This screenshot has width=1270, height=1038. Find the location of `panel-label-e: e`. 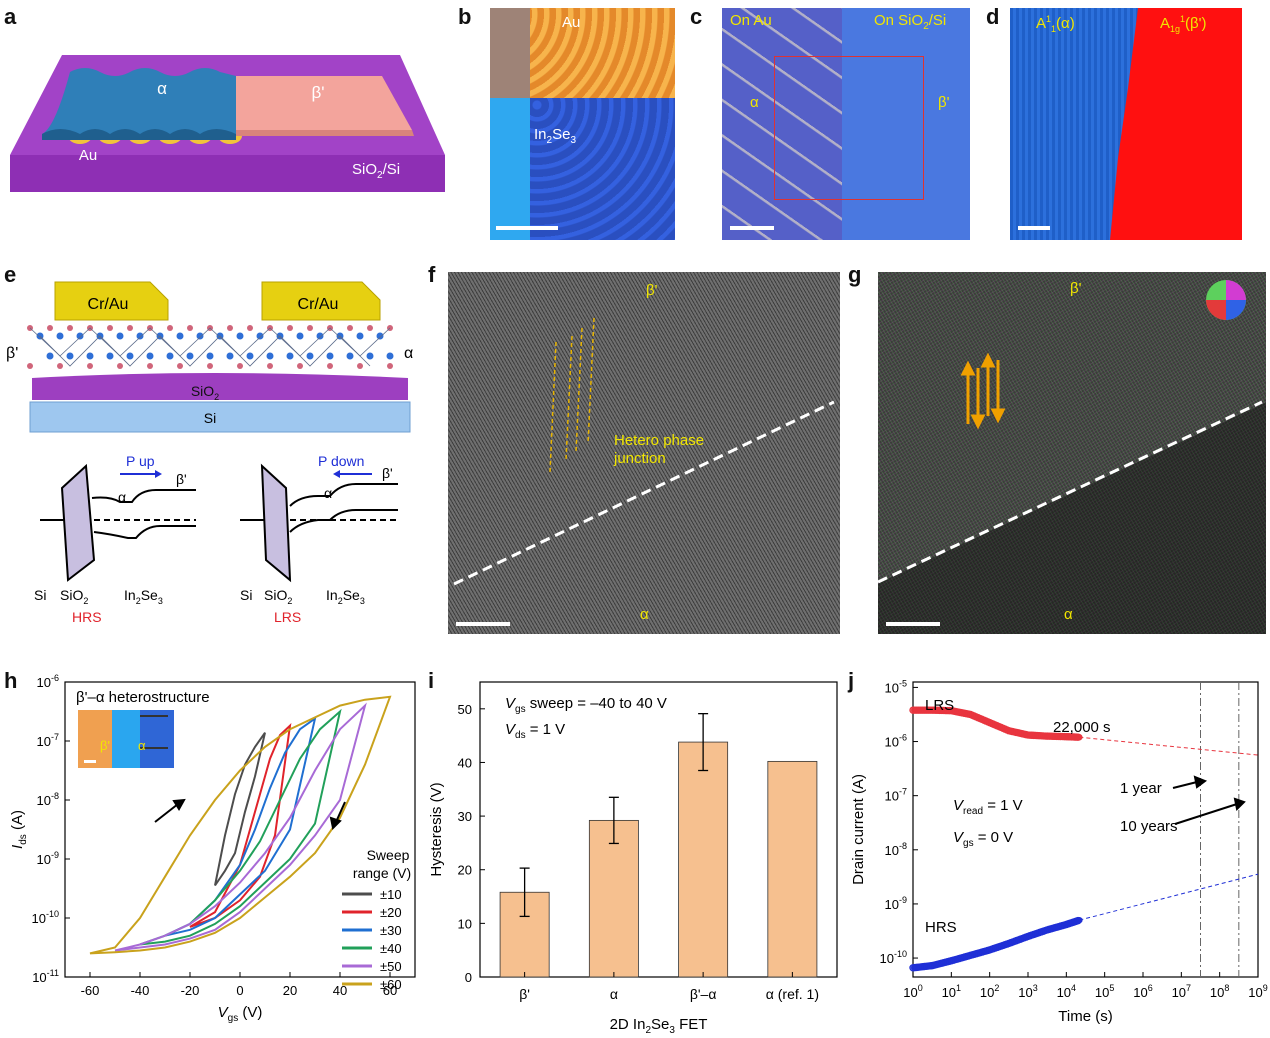

panel-label-e: e is located at coordinates (10, 274).